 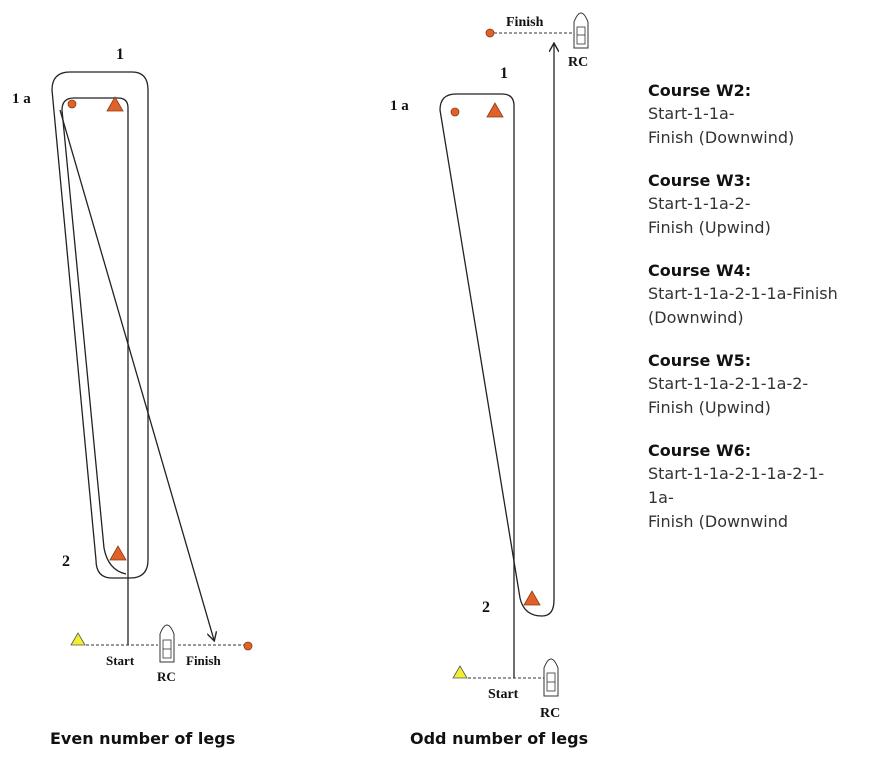 I want to click on right-course-loop, so click(x=477, y=385).